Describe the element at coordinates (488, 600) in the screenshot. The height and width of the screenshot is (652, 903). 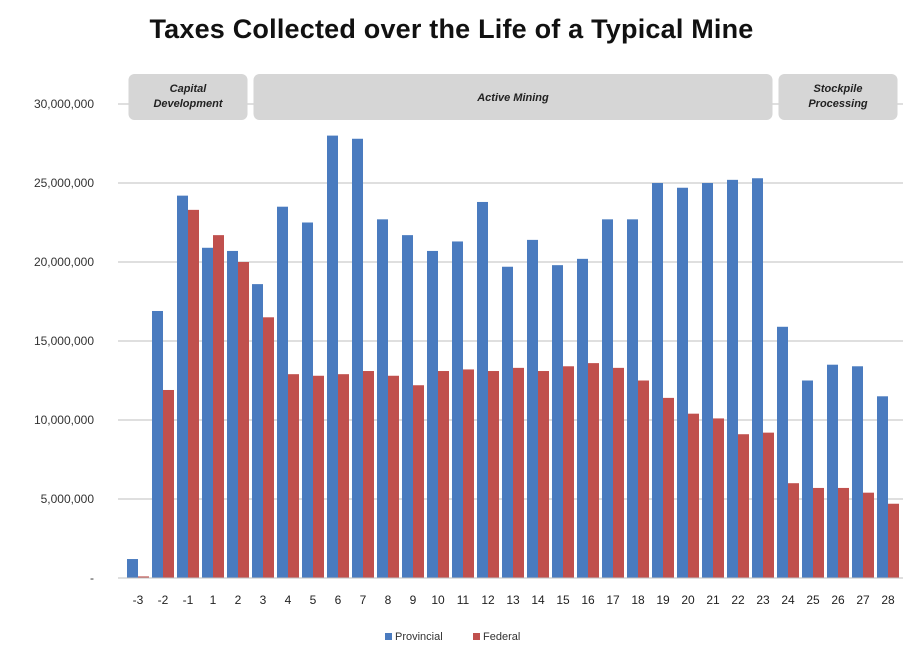
I see `x-tick-label: 12` at that location.